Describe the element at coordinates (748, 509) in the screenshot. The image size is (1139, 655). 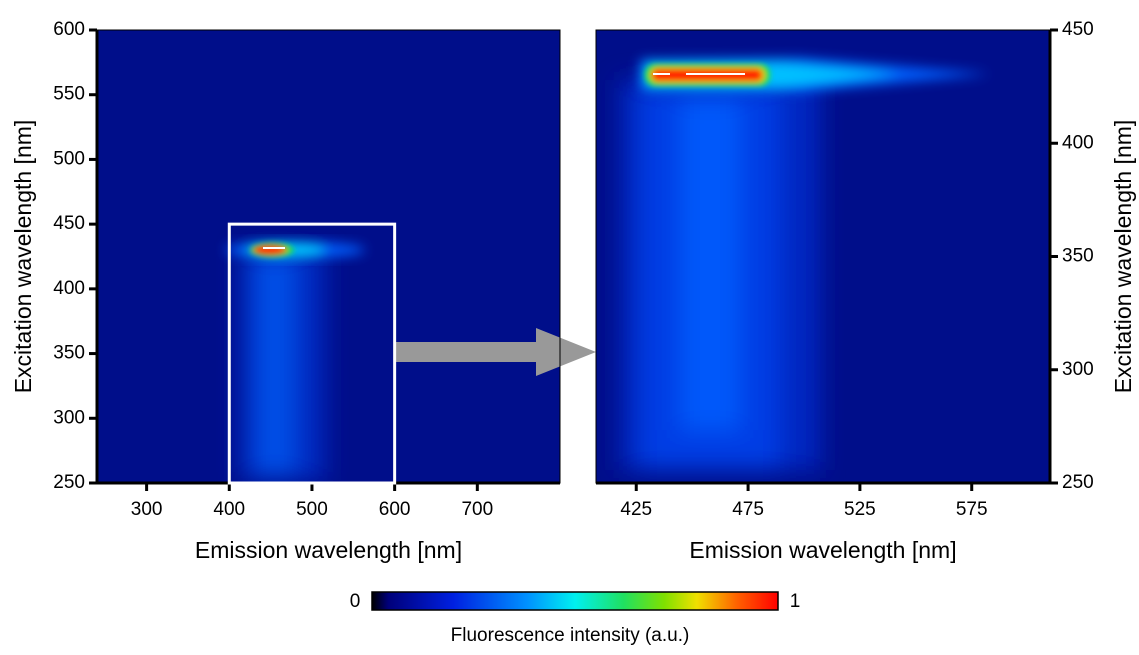
I see `x-tick-label: 475` at that location.